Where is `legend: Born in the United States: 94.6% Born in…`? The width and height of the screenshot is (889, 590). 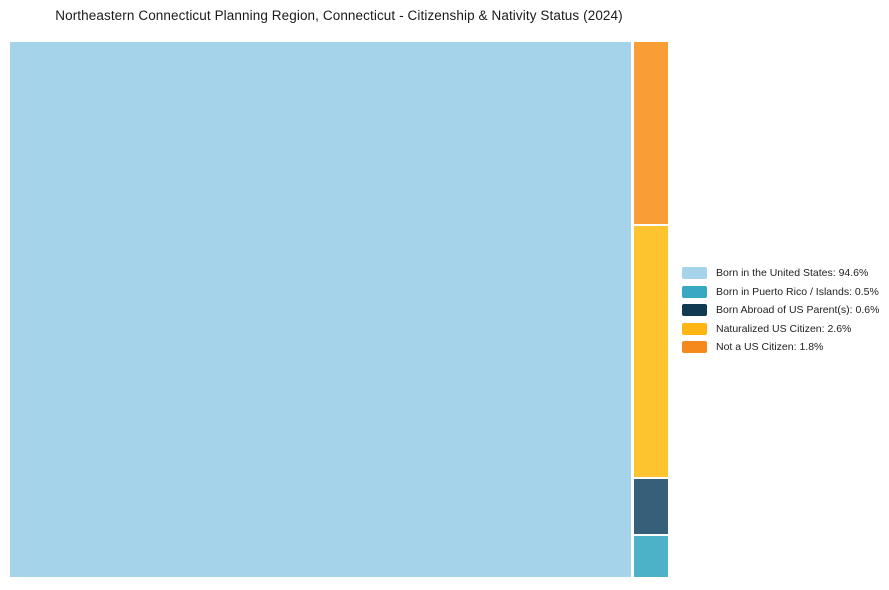 legend: Born in the United States: 94.6% Born in… is located at coordinates (780, 313).